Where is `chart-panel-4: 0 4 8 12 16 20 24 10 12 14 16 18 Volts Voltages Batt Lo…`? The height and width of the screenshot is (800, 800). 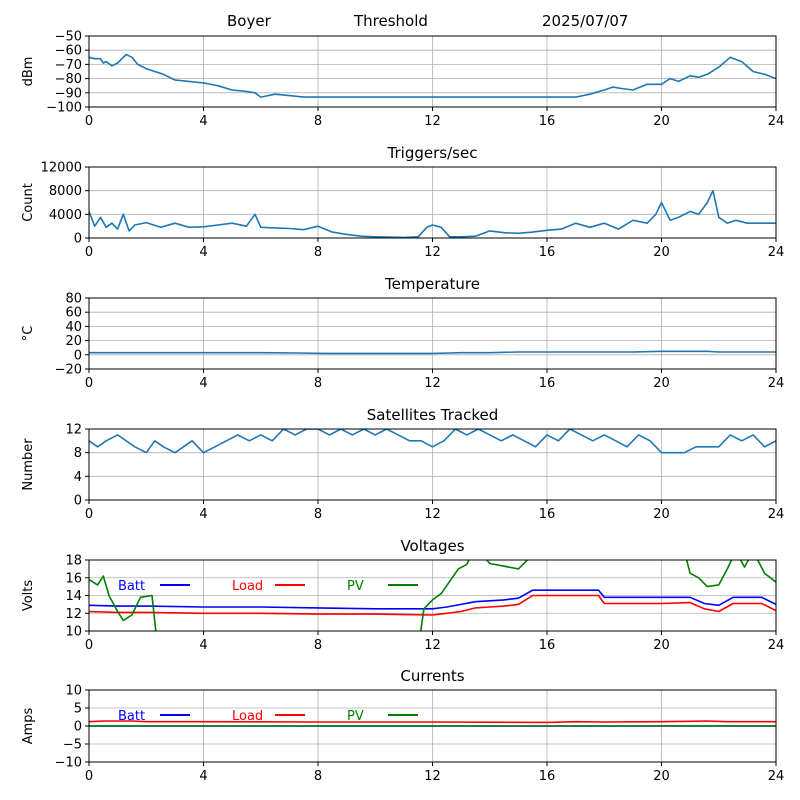 chart-panel-4: 0 4 8 12 16 20 24 10 12 14 16 18 Volts Voltages Batt Lo… is located at coordinates (402, 595).